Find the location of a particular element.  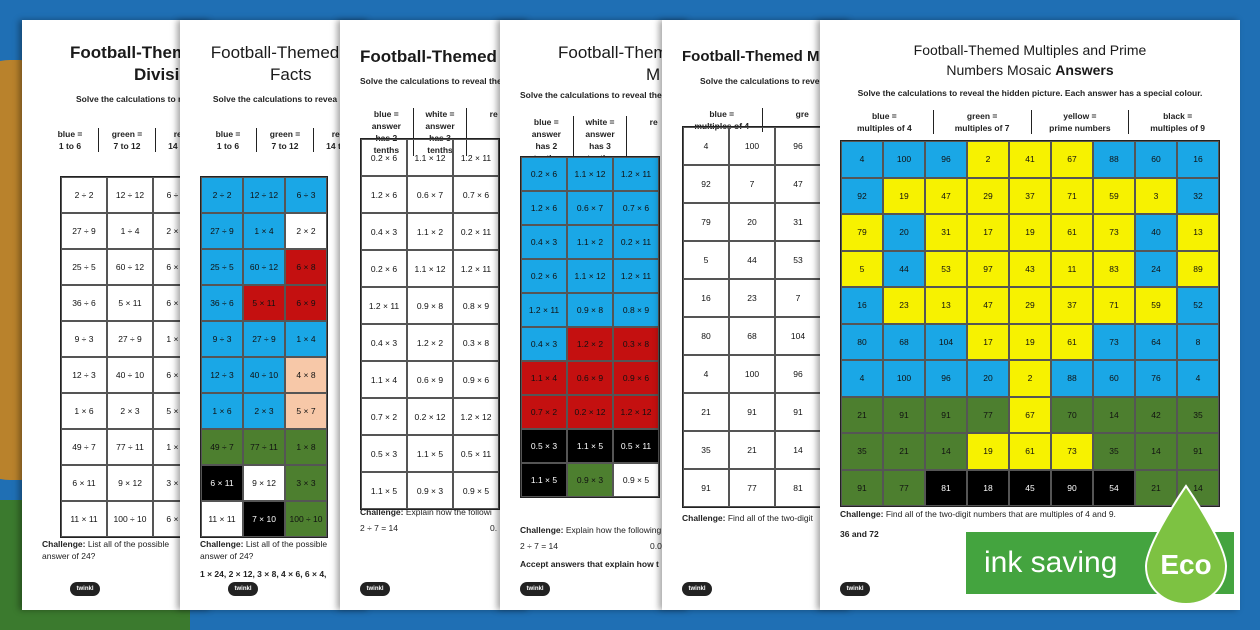

grid-cell: 45 is located at coordinates (1030, 487).